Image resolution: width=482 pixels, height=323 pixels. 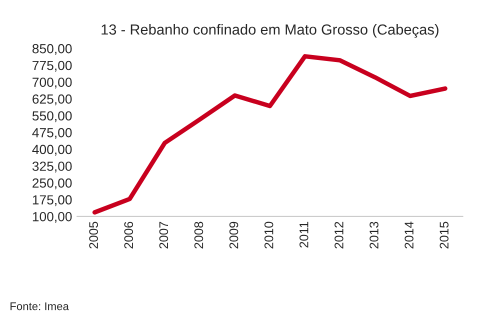 What do you see at coordinates (52, 83) in the screenshot?
I see `y-tick-label: 700,00` at bounding box center [52, 83].